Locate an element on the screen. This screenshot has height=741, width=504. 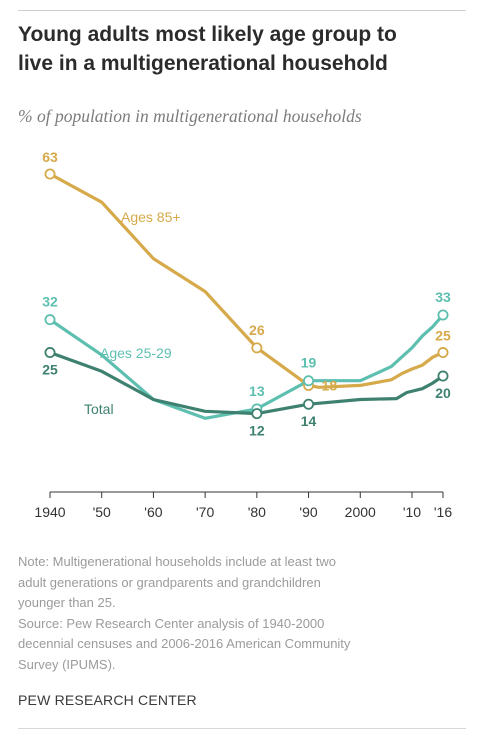
x-tick-label-1990: '90 is located at coordinates (308, 512).